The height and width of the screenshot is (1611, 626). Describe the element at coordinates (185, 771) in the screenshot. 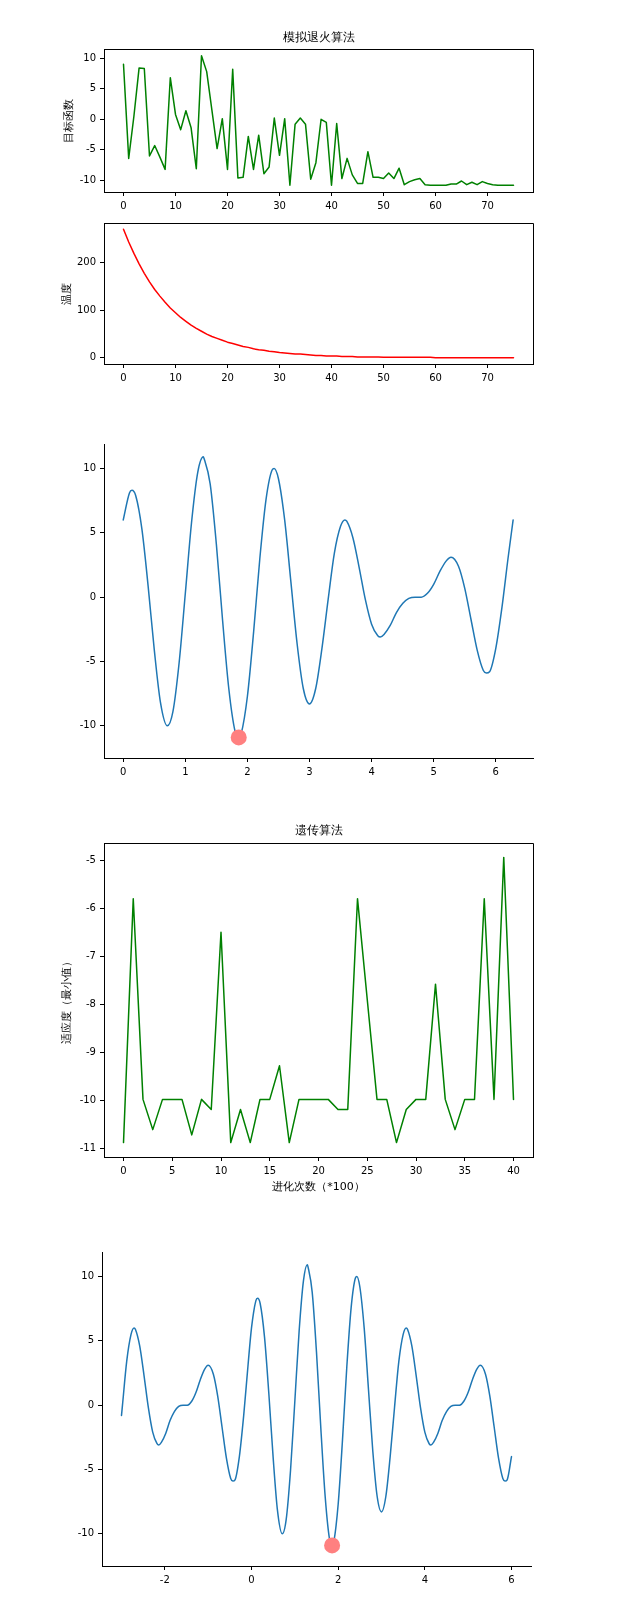

I see `x-tick-label: 1` at that location.